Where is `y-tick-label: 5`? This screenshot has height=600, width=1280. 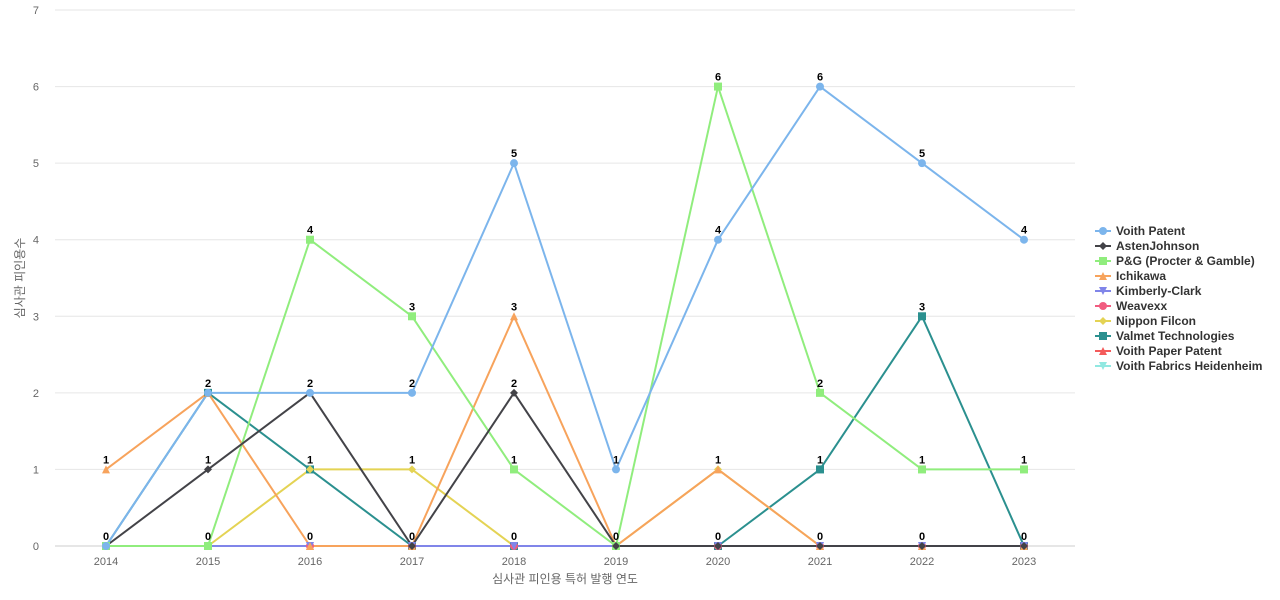
y-tick-label: 5 is located at coordinates (36, 164).